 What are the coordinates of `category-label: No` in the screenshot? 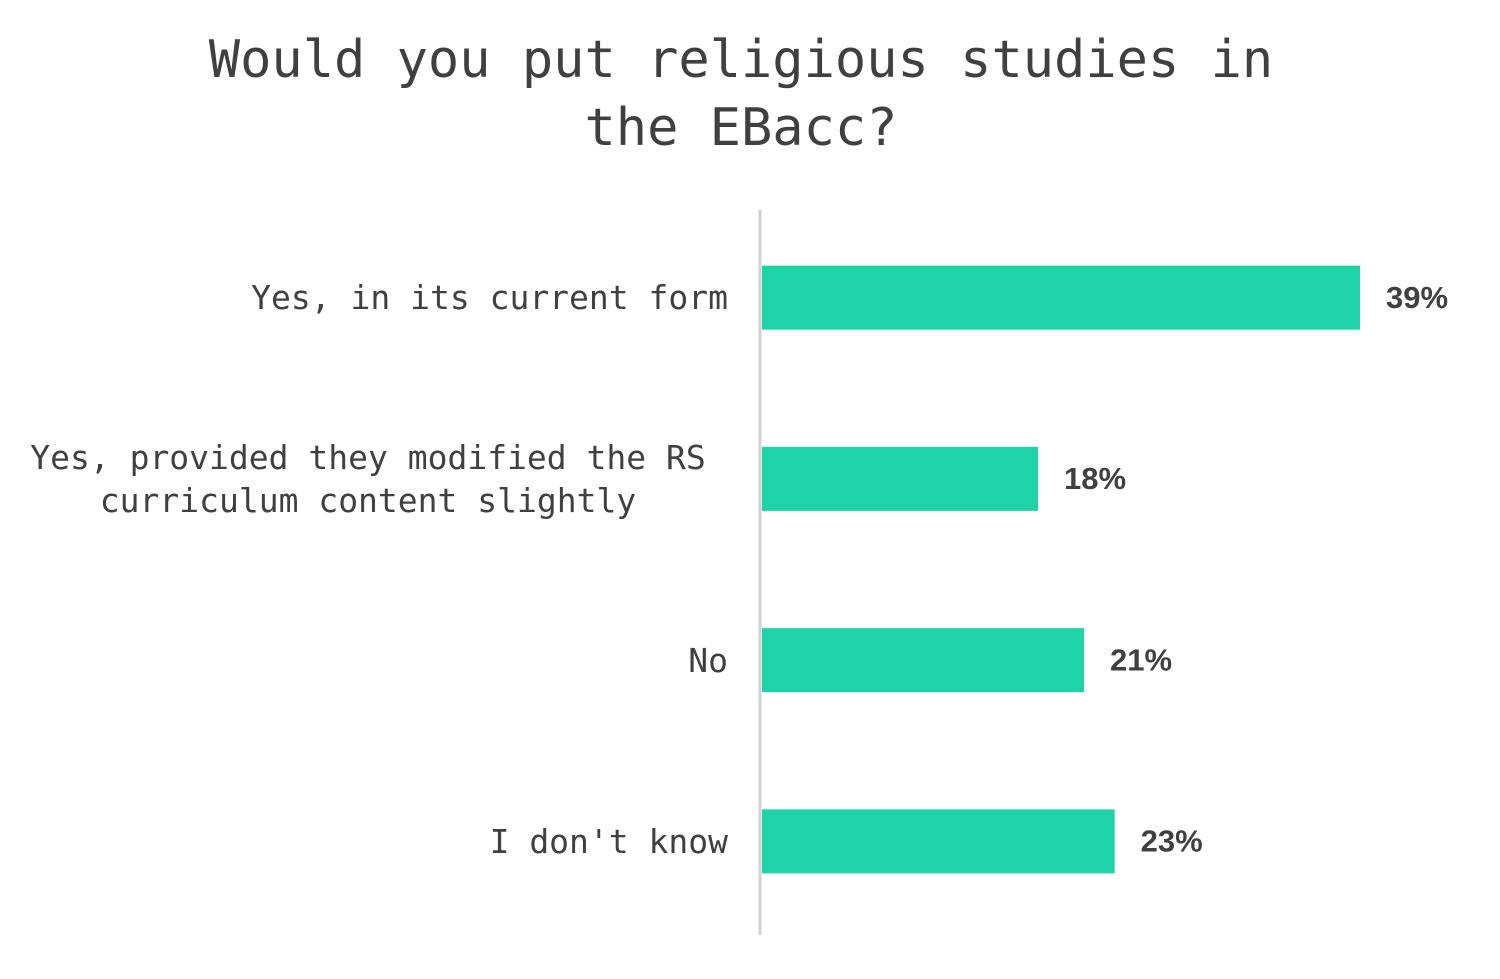 It's located at (708, 660).